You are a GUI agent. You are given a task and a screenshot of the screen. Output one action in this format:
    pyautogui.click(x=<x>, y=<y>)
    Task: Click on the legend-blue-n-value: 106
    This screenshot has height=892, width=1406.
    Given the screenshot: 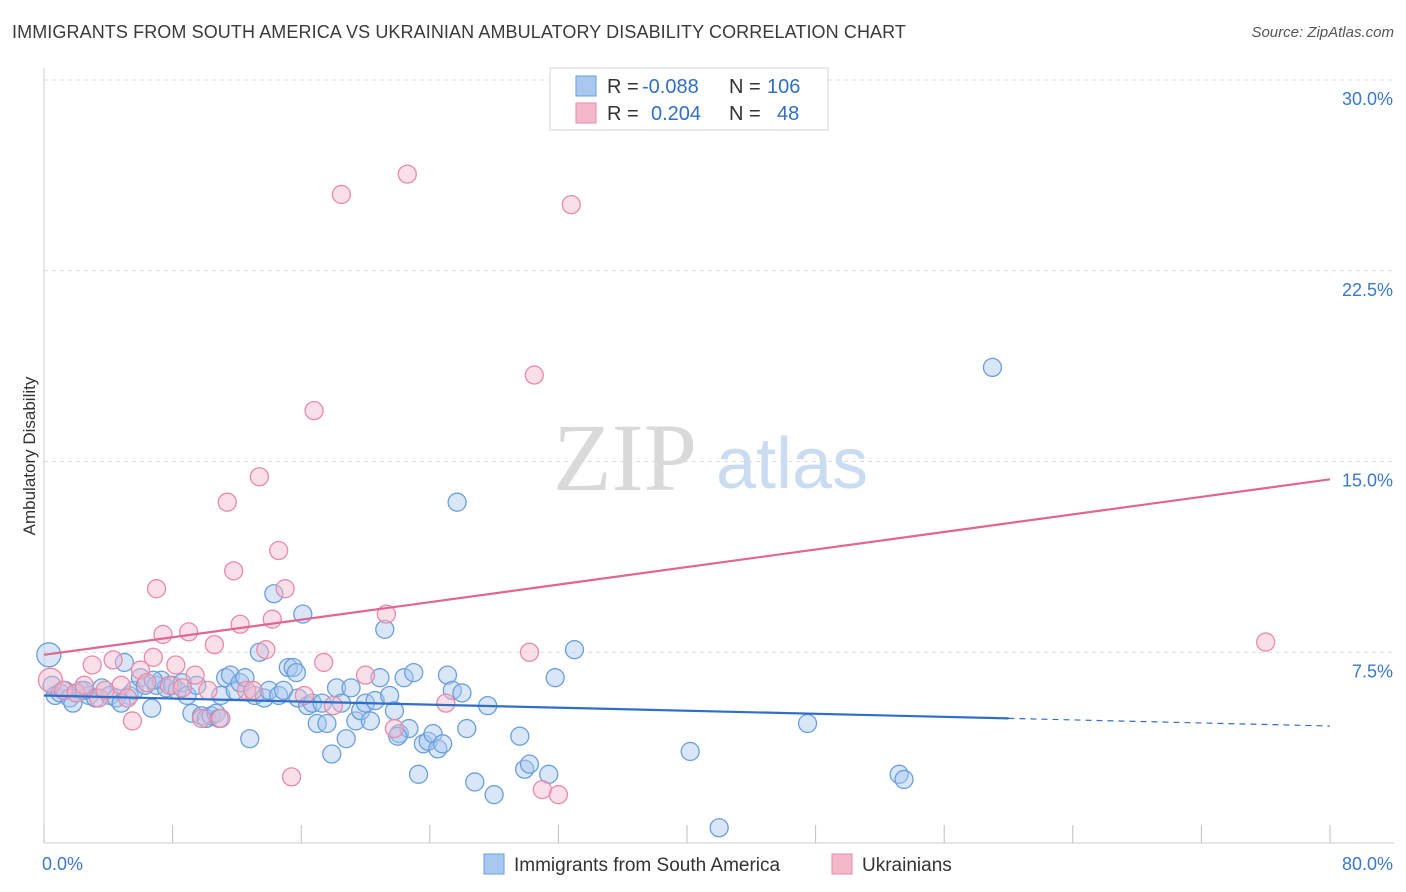 What is the action you would take?
    pyautogui.click(x=783, y=87)
    